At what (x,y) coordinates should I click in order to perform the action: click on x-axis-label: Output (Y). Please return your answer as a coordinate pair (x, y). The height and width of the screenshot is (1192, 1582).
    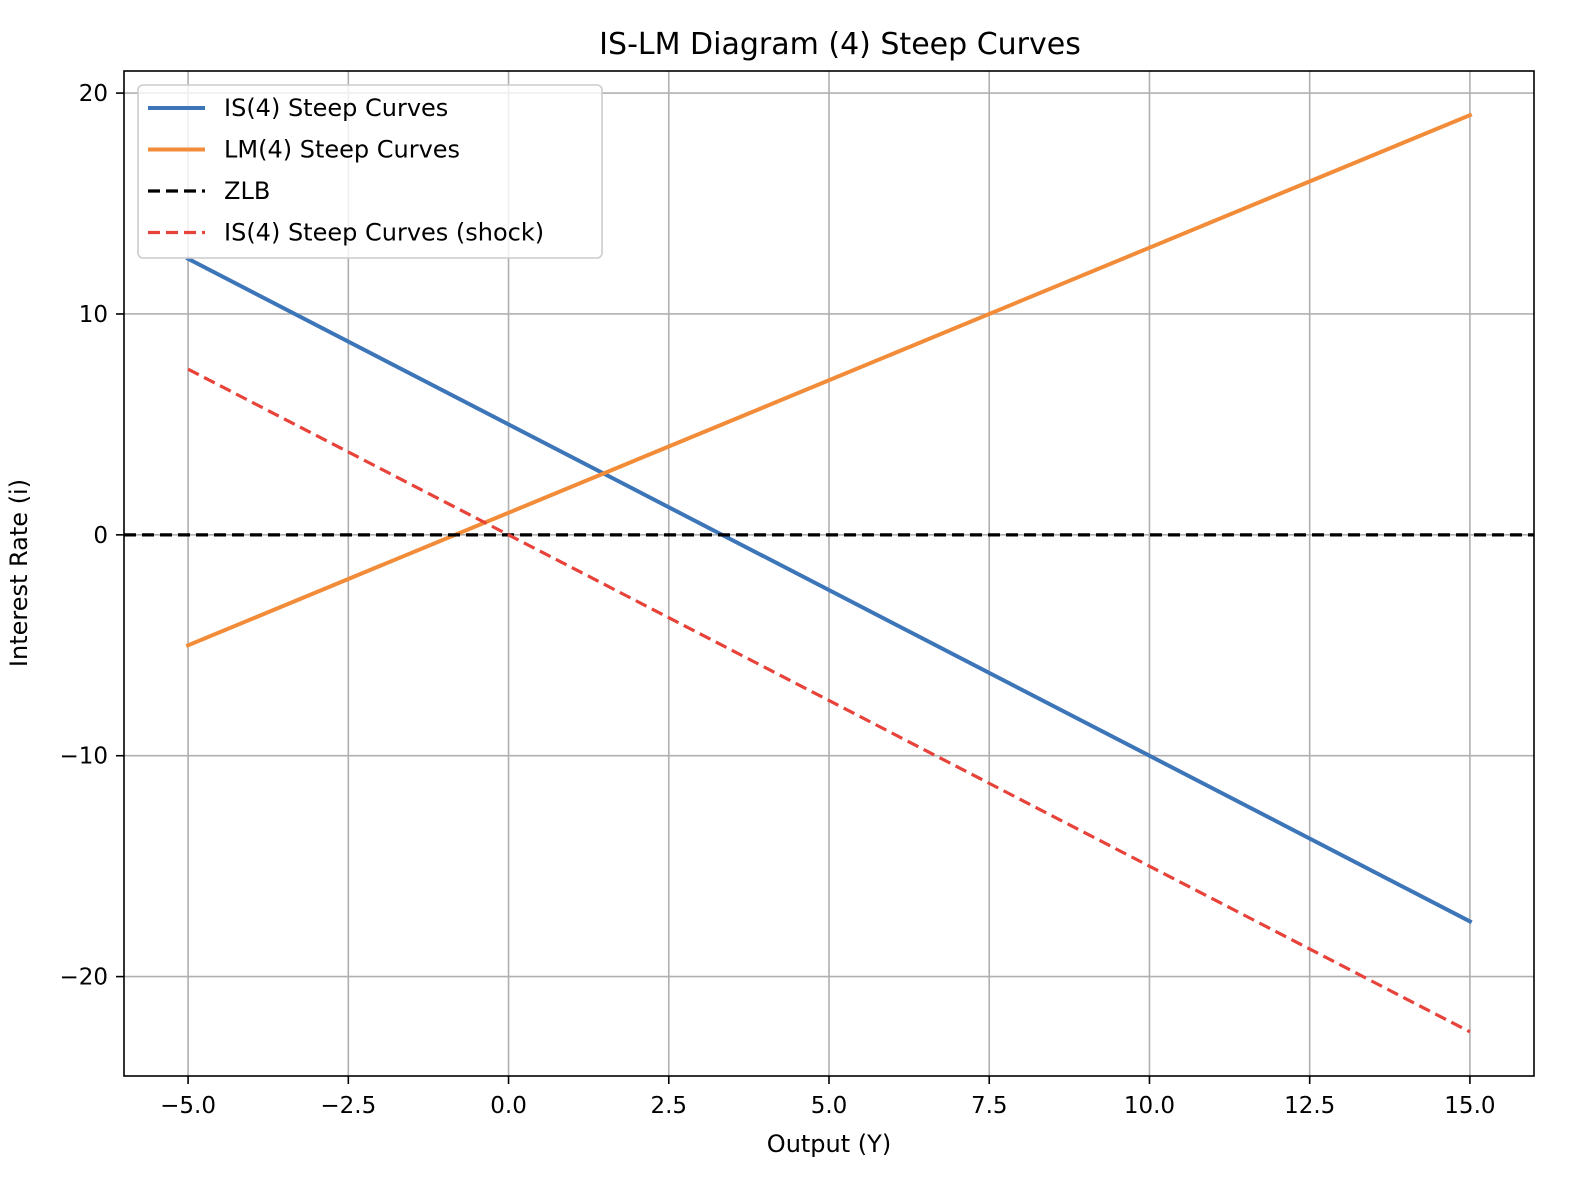
    Looking at the image, I should click on (829, 1144).